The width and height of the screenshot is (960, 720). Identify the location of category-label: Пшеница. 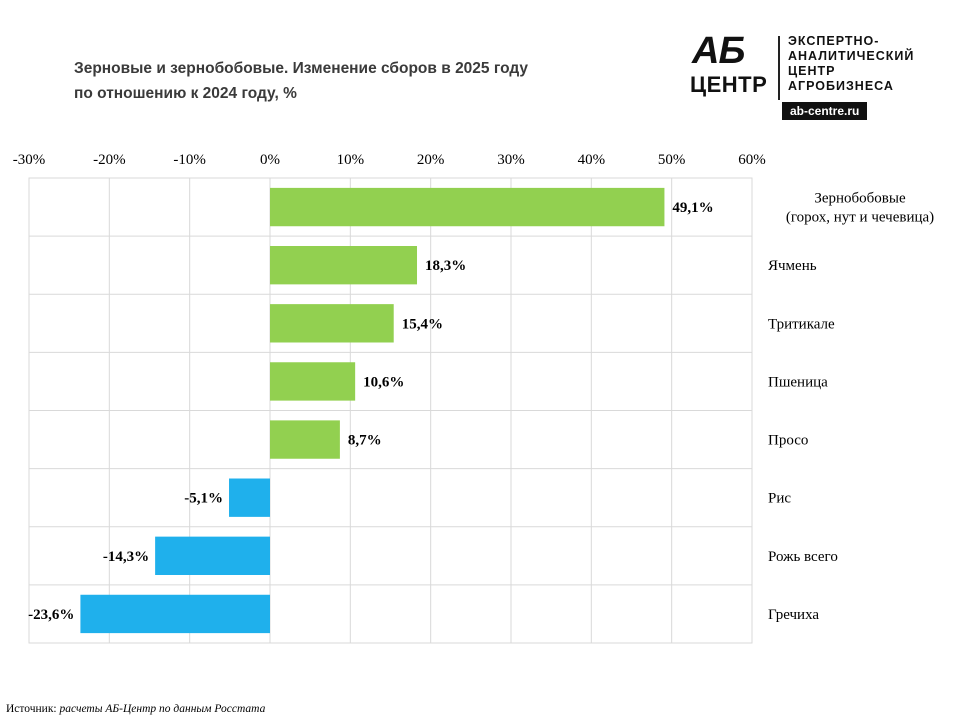
(798, 382).